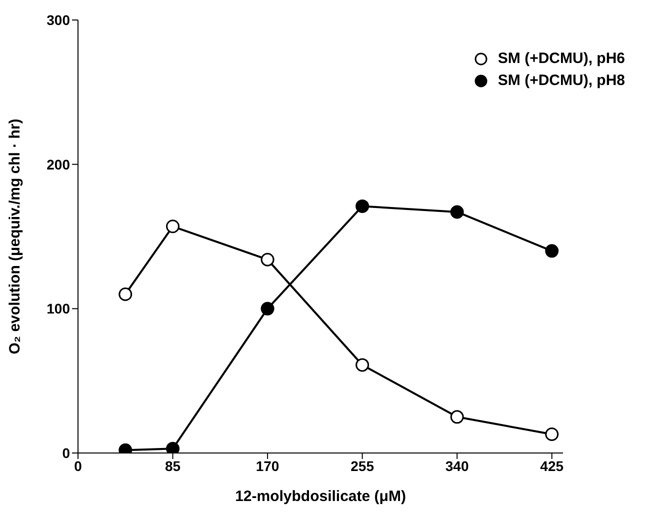  What do you see at coordinates (78, 466) in the screenshot?
I see `x-tick-label: 0` at bounding box center [78, 466].